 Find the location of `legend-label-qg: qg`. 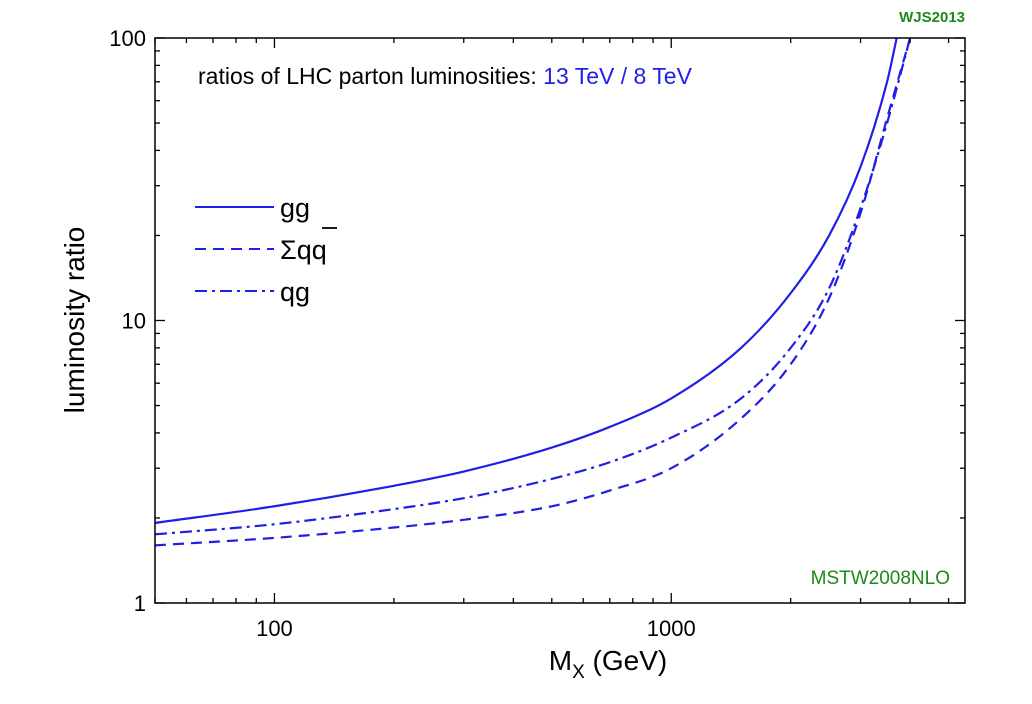

legend-label-qg: qg is located at coordinates (295, 292).